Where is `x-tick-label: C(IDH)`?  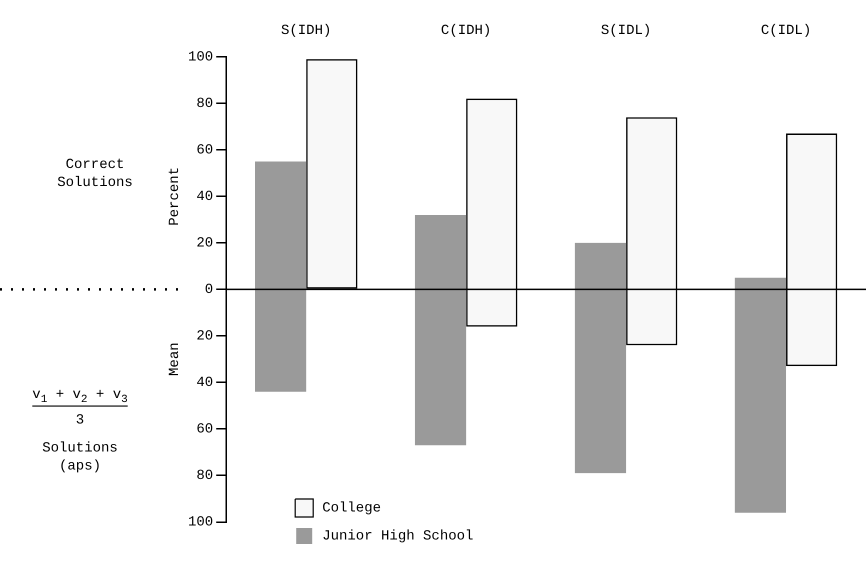
x-tick-label: C(IDH) is located at coordinates (466, 31).